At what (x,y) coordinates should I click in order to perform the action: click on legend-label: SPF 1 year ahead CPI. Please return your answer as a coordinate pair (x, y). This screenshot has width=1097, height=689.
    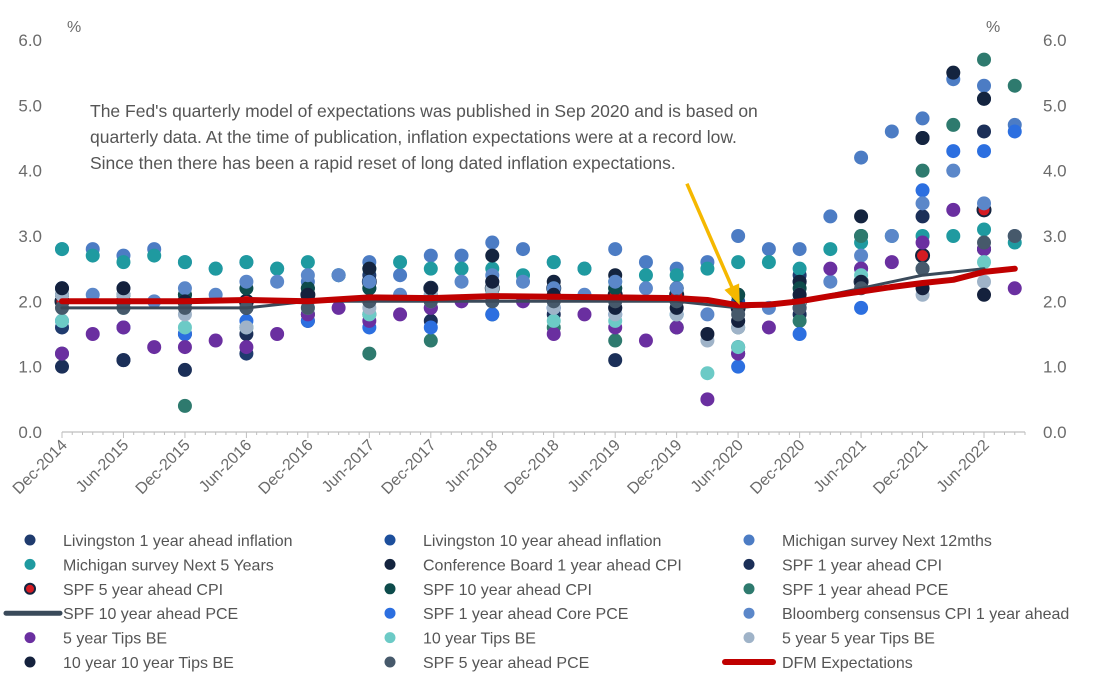
    Looking at the image, I should click on (862, 565).